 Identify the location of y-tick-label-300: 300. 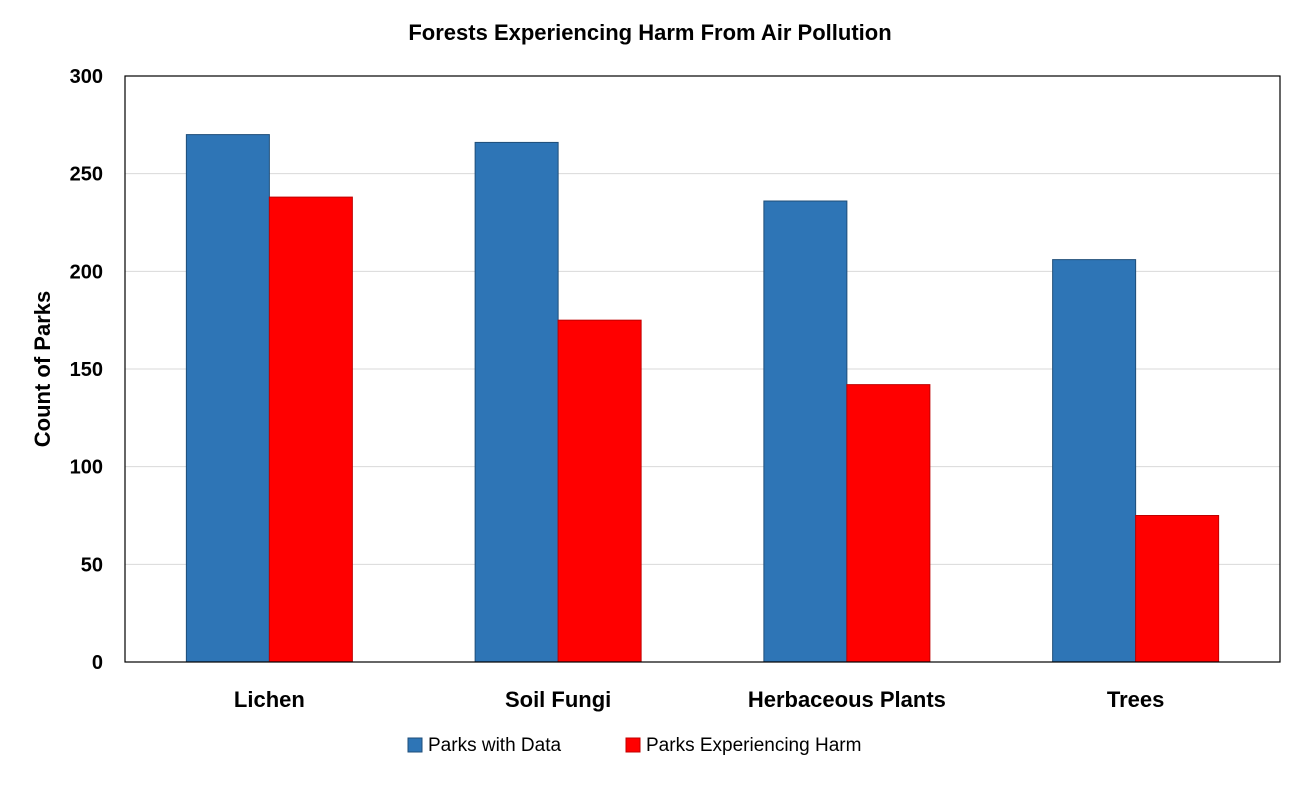
(86, 77).